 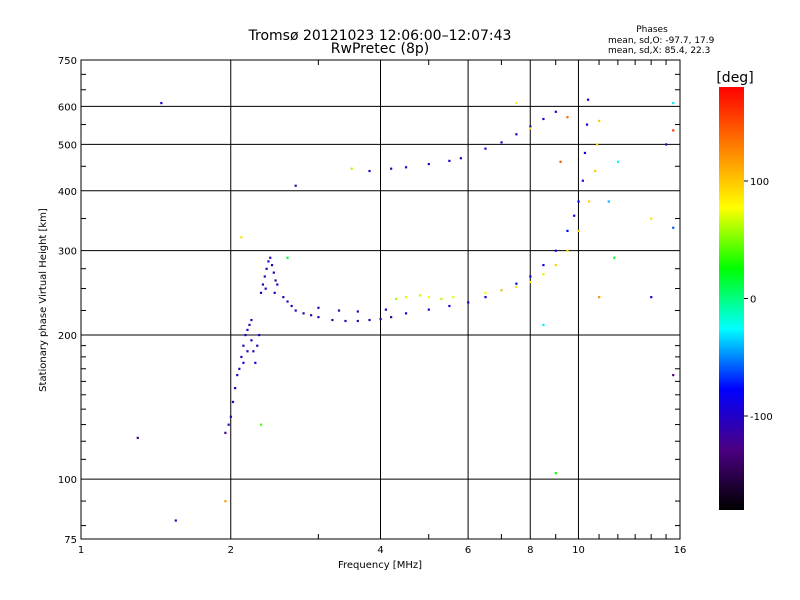 I want to click on stats-line-x: mean, sd,X: 85.4, 22.3, so click(x=659, y=51).